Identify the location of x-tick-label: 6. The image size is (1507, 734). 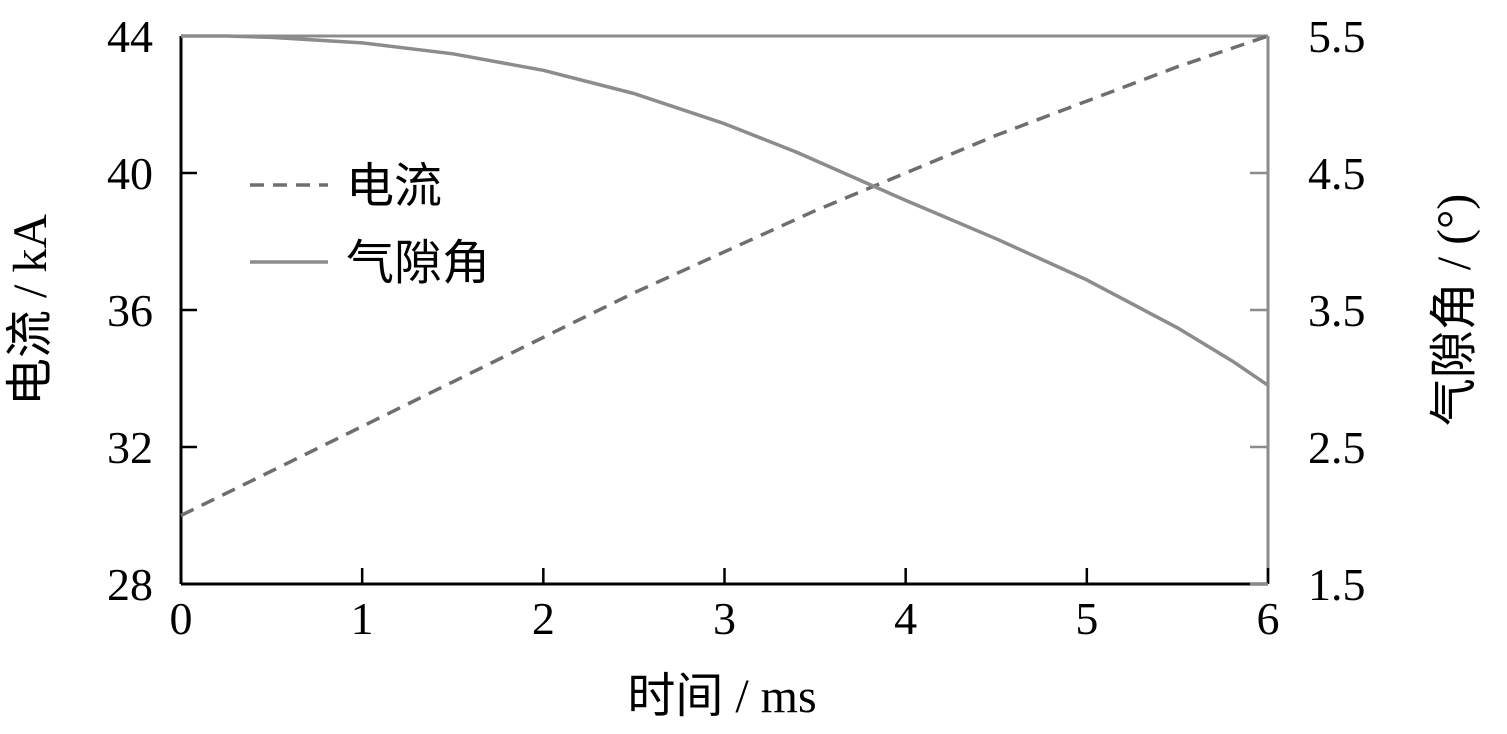
(1268, 618).